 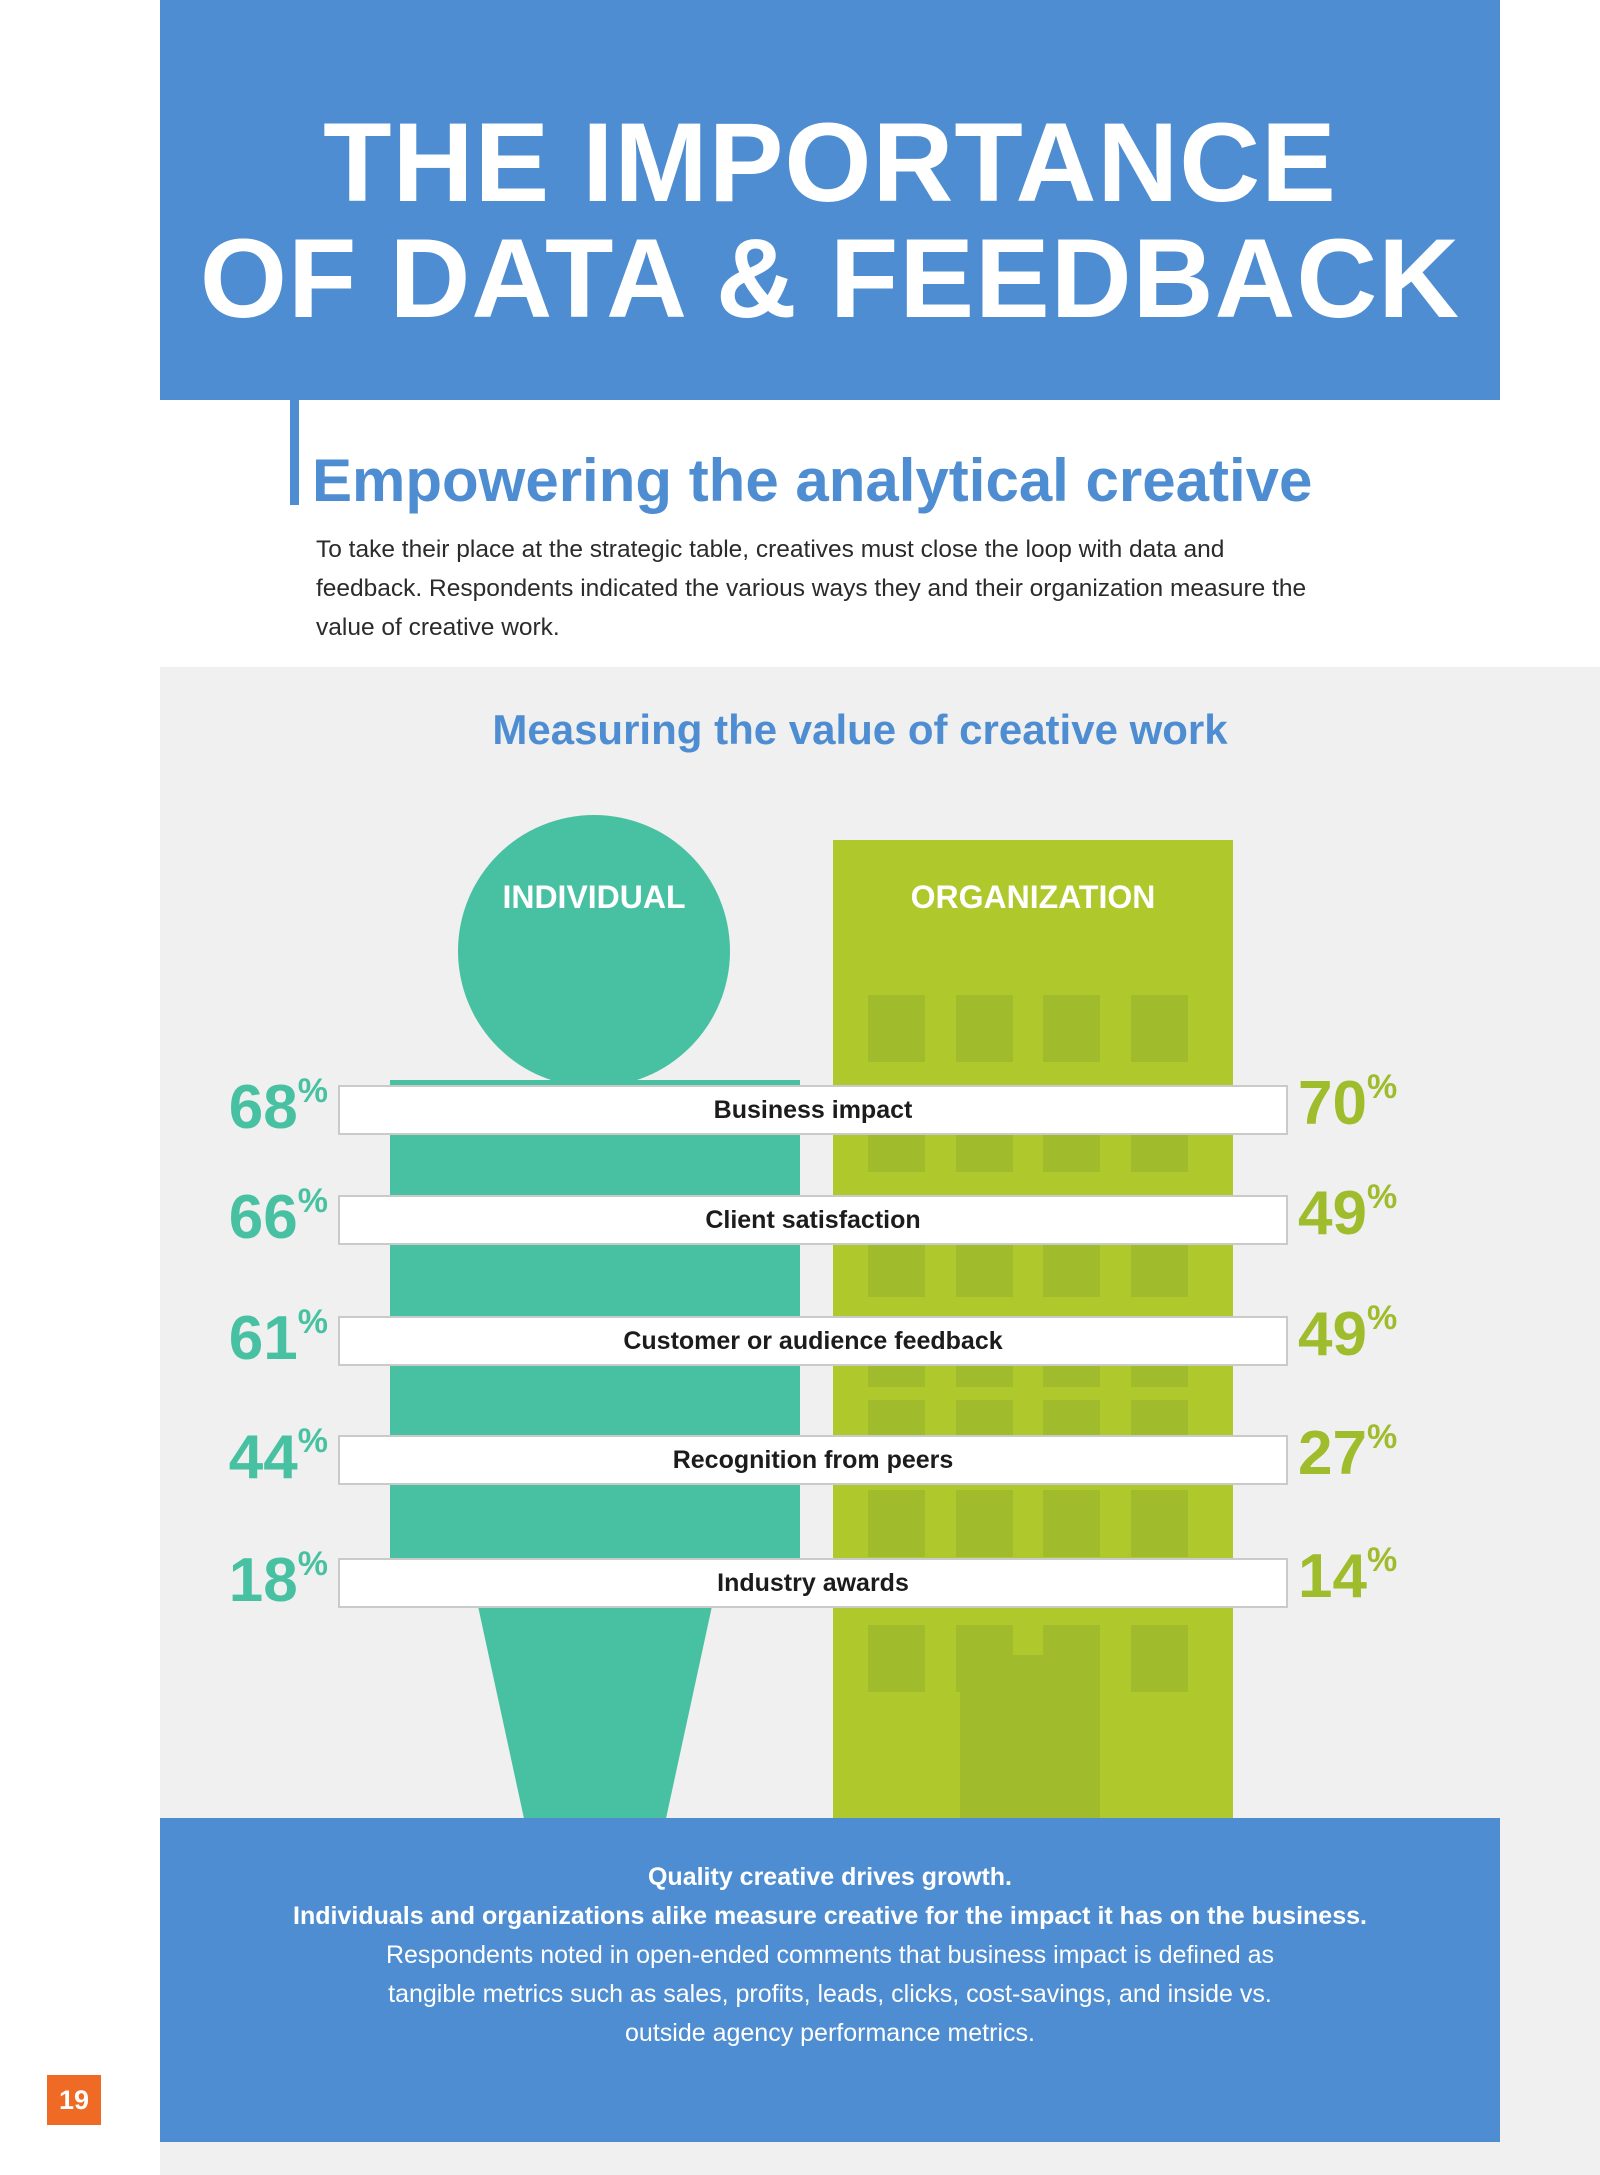 What do you see at coordinates (813, 1220) in the screenshot?
I see `row-label: Client satisfaction` at bounding box center [813, 1220].